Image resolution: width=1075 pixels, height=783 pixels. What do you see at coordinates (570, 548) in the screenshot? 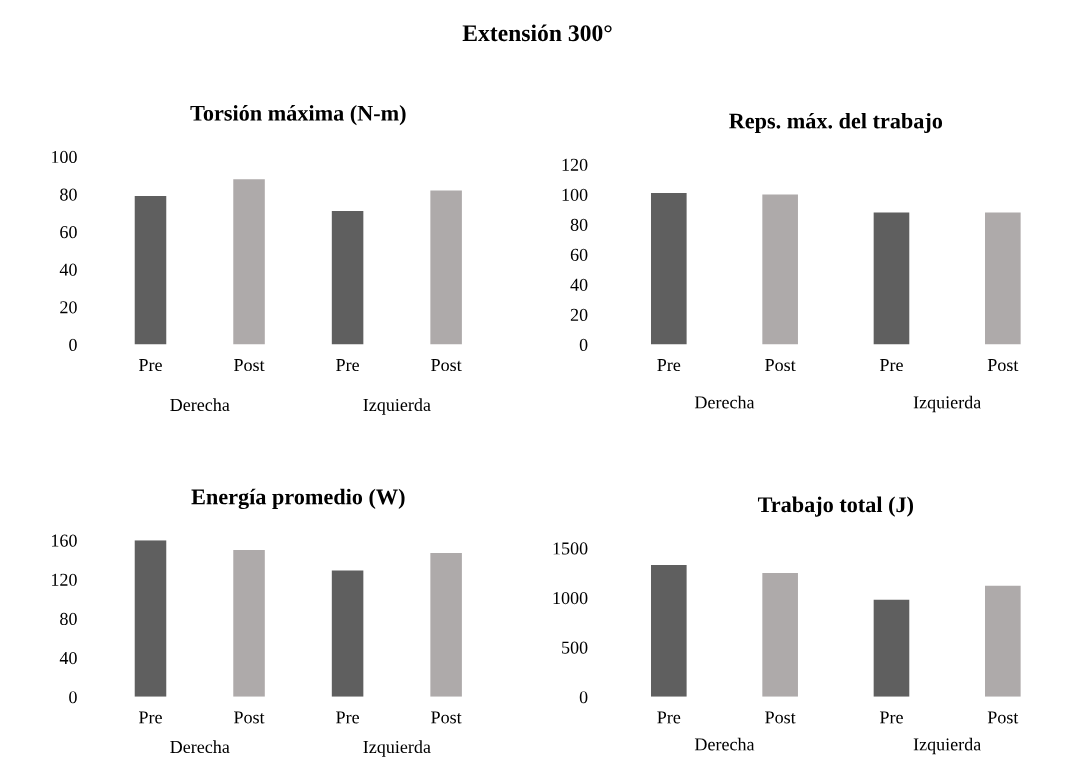
I see `y-tick-label: 1500` at bounding box center [570, 548].